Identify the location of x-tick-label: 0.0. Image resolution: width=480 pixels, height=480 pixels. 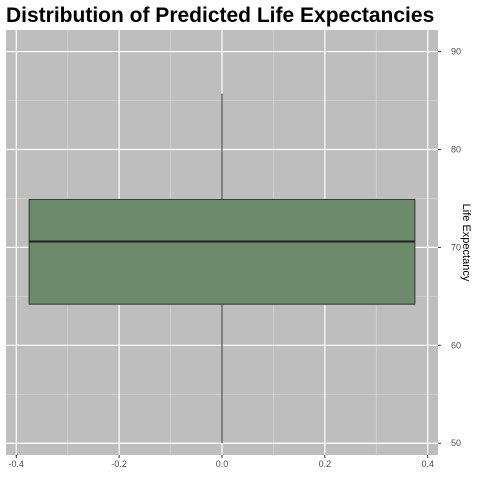
(222, 464).